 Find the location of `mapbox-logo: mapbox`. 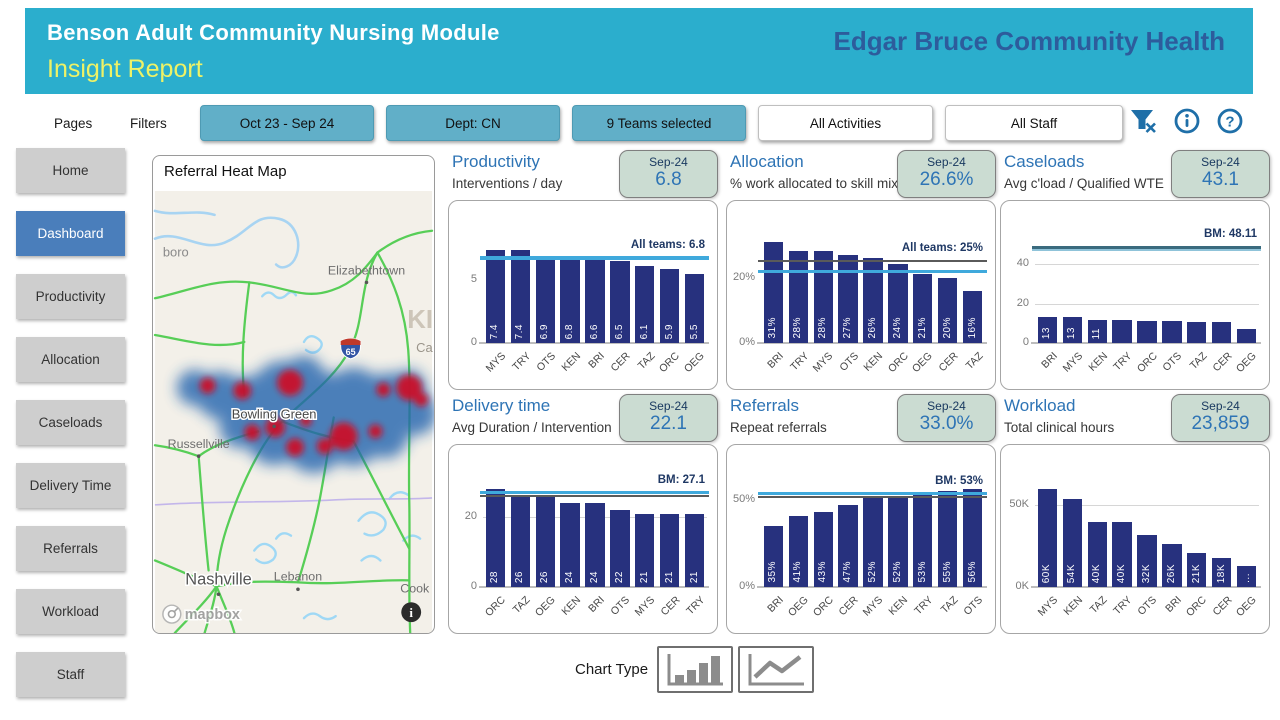

mapbox-logo: mapbox is located at coordinates (201, 614).